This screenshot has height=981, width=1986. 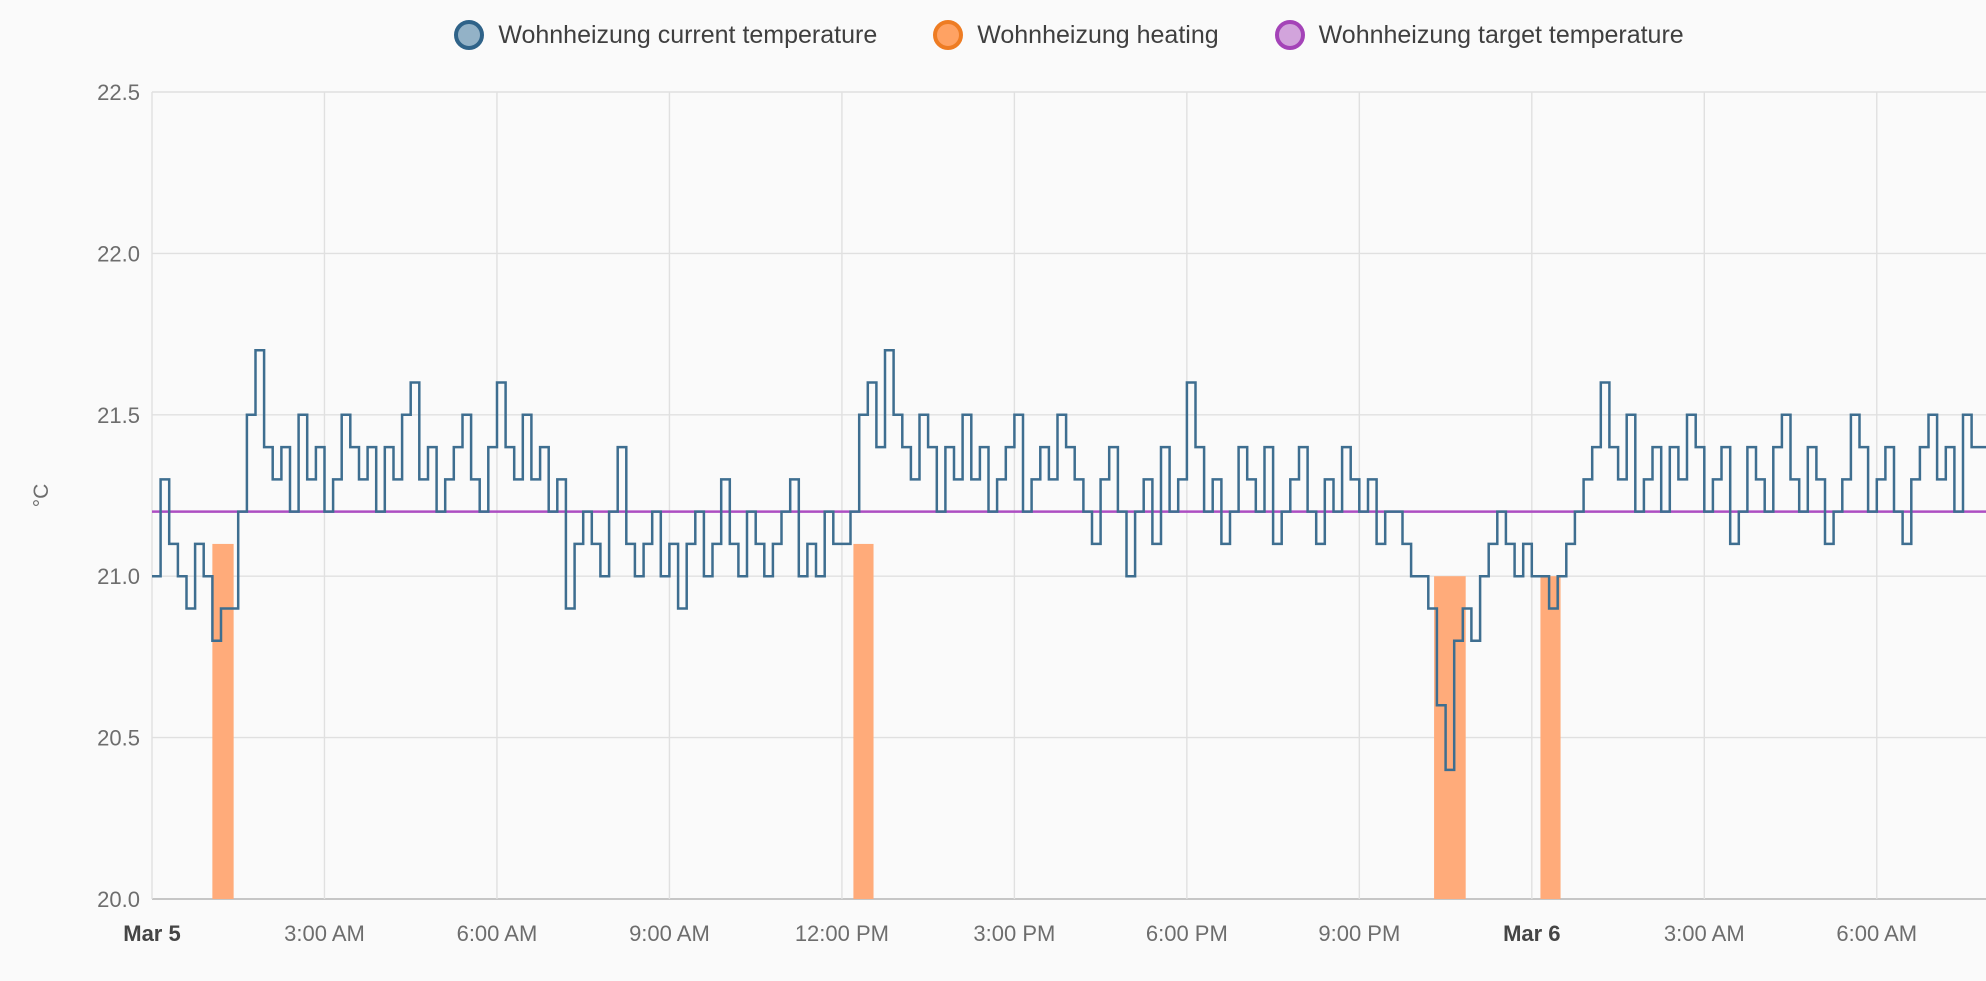 I want to click on x-tick-label: 9:00 AM, so click(x=669, y=933).